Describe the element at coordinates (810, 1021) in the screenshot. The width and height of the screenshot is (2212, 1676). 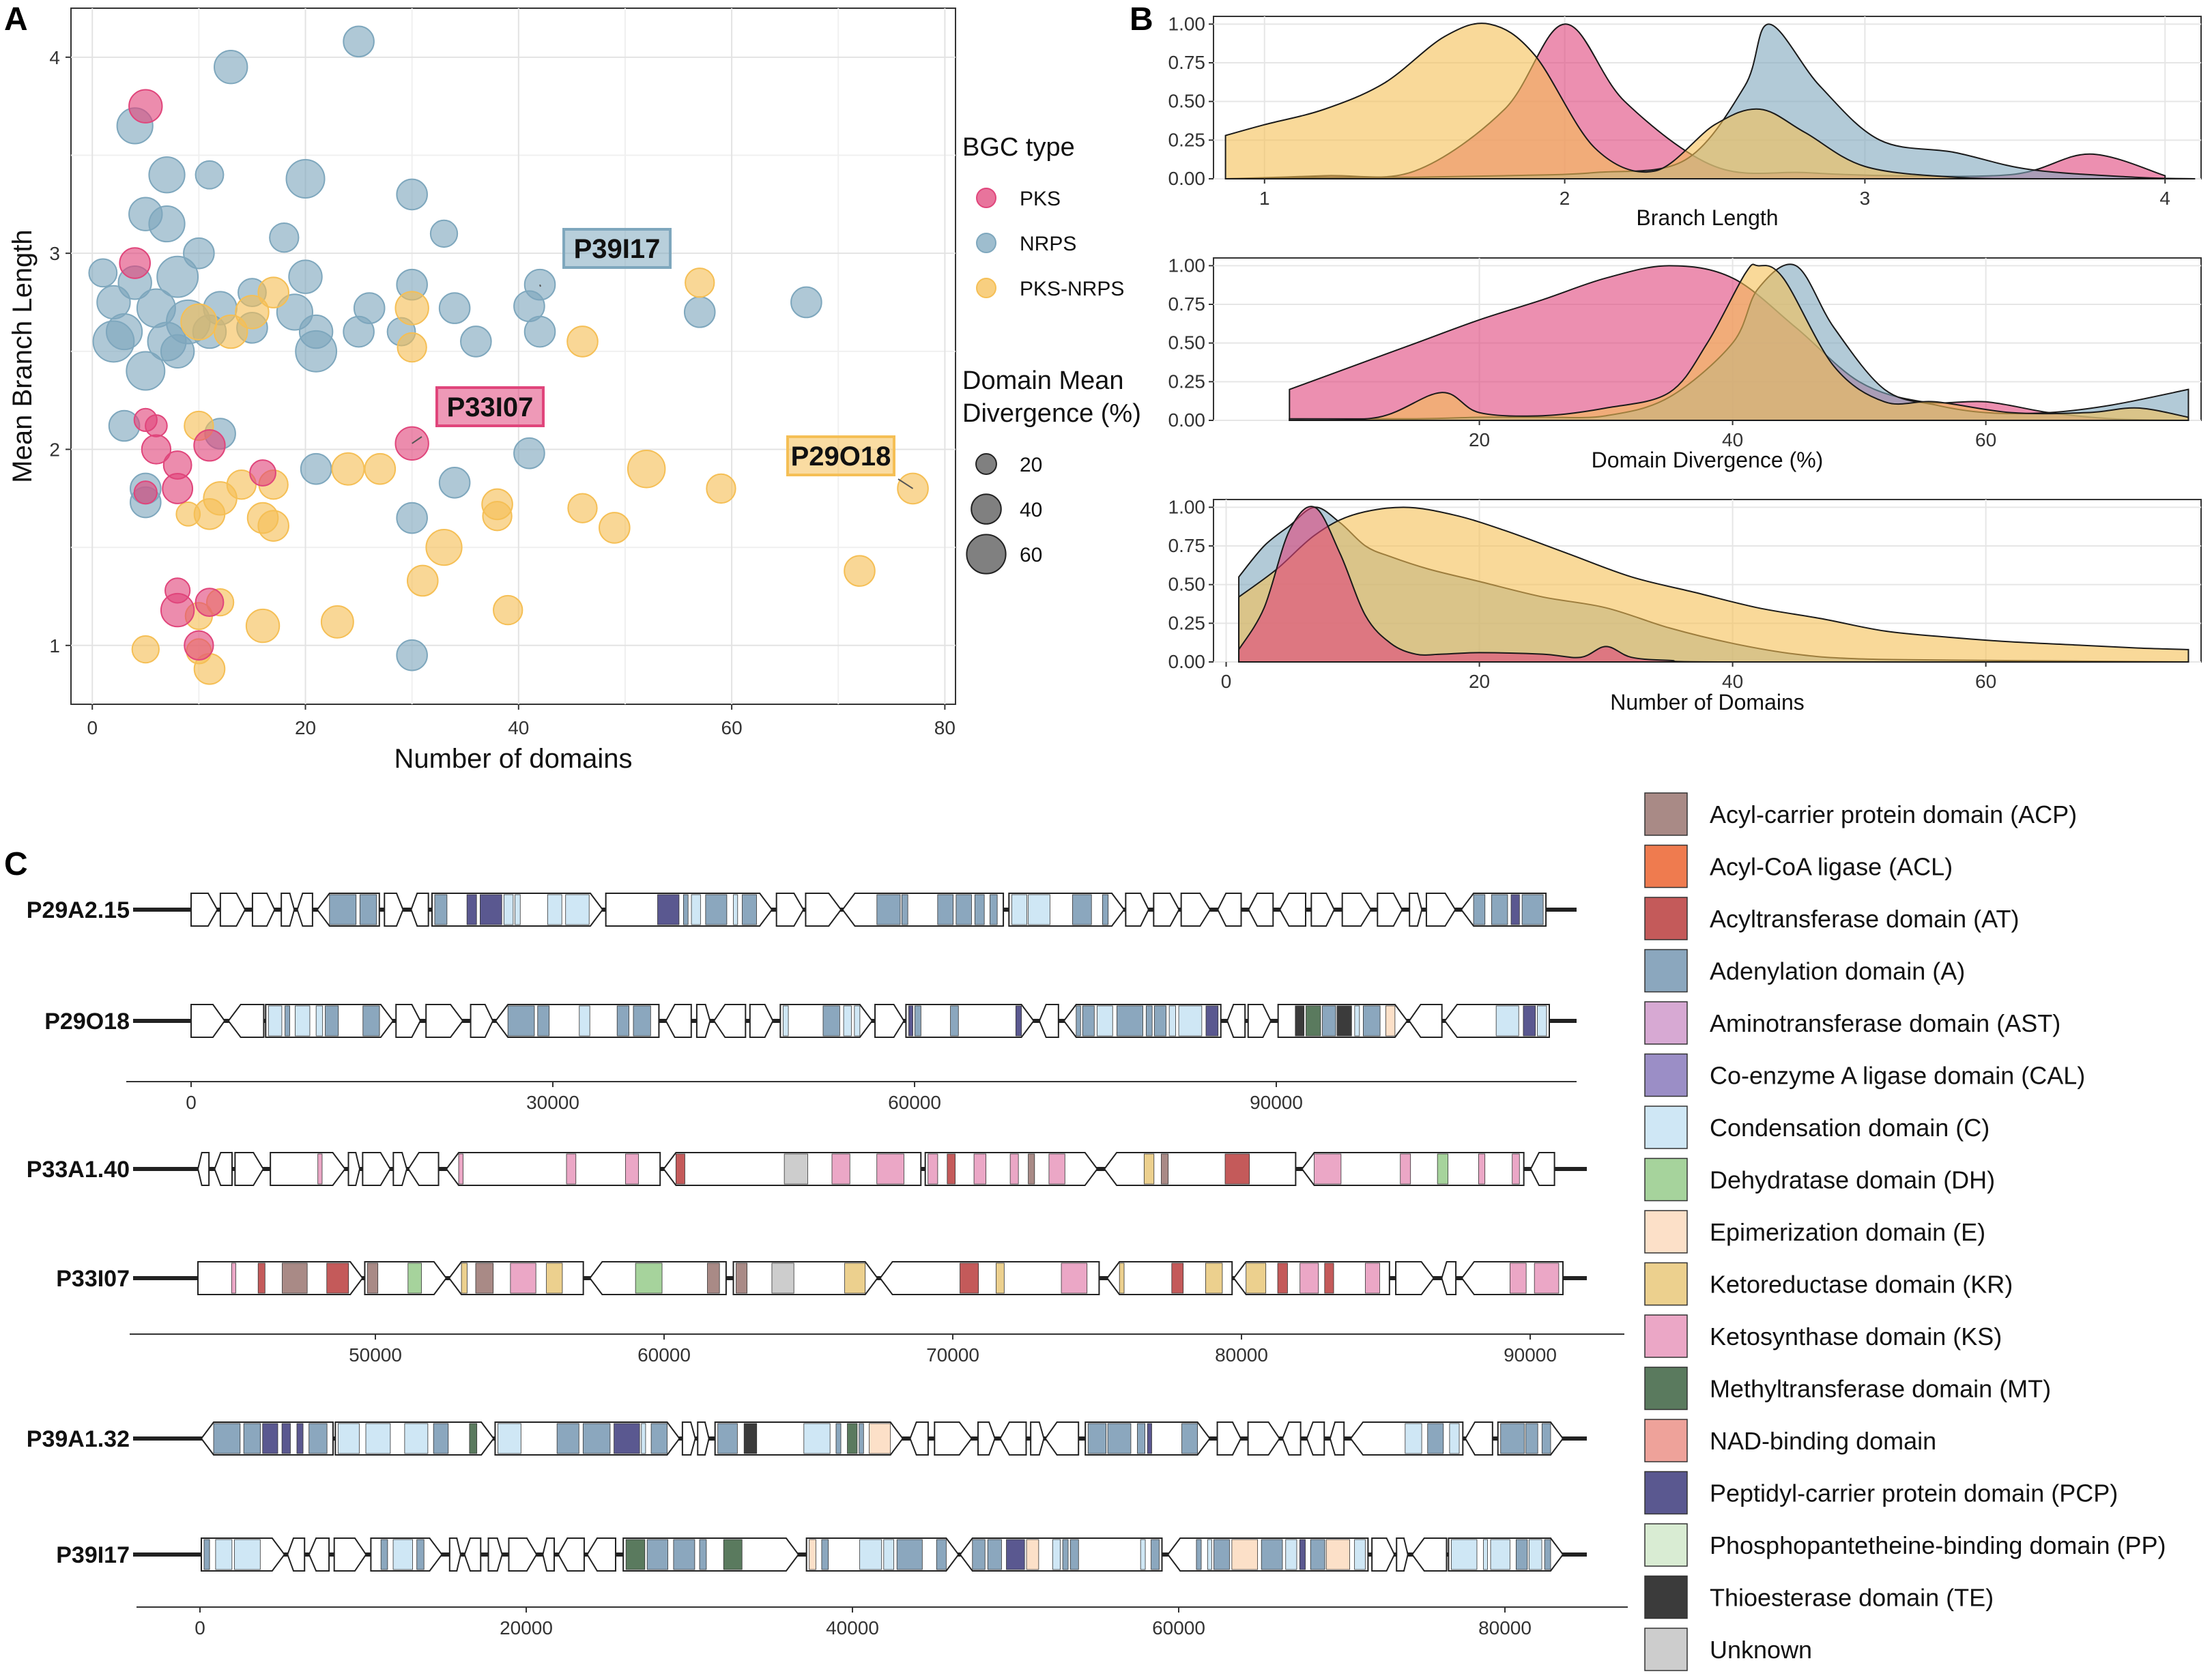
I see `cluster-row: P29O18` at that location.